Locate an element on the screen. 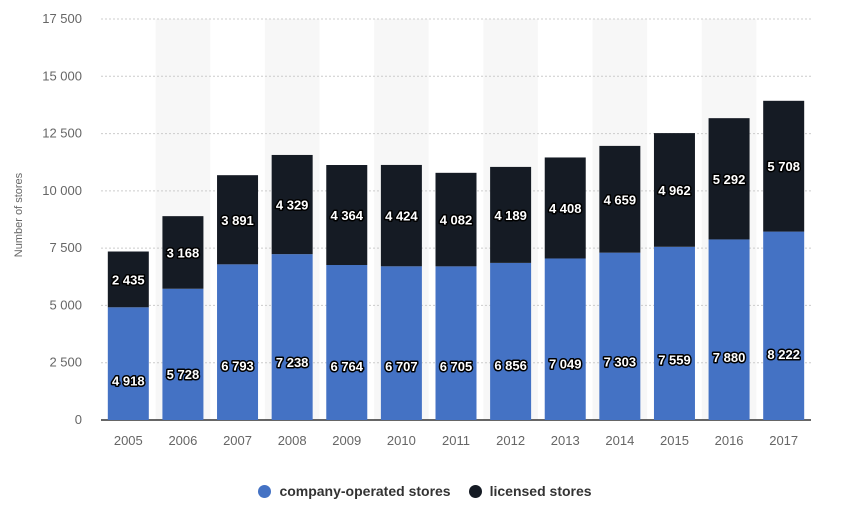 This screenshot has height=518, width=850. legend-item-company-operated: company-operated stores is located at coordinates (354, 491).